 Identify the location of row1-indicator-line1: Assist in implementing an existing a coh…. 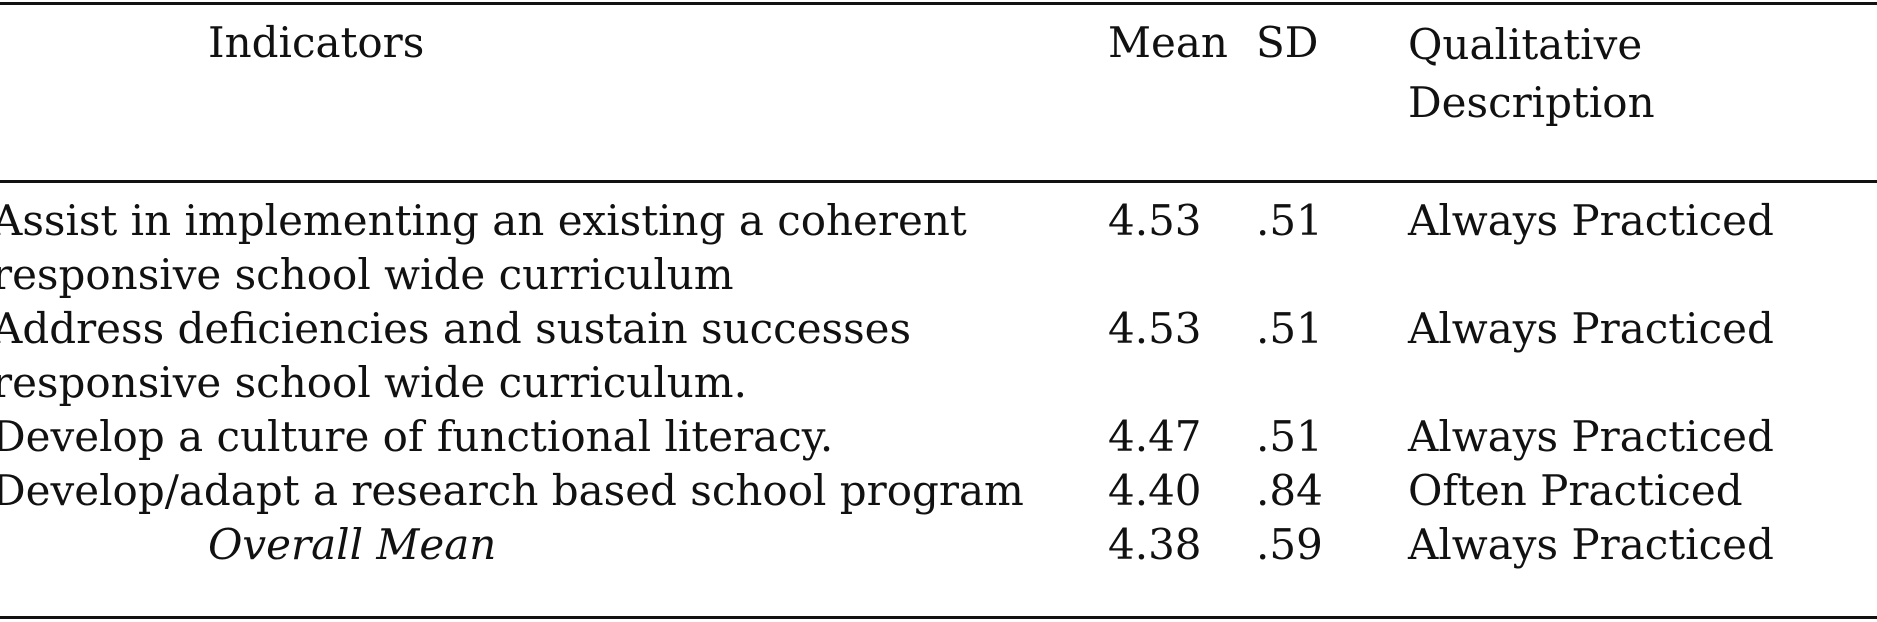
(483, 220).